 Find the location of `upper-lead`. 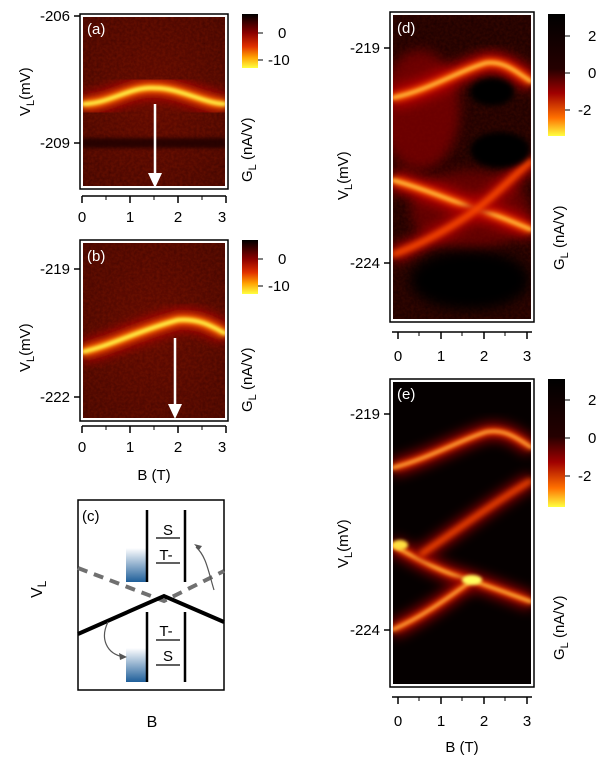

upper-lead is located at coordinates (136, 565).